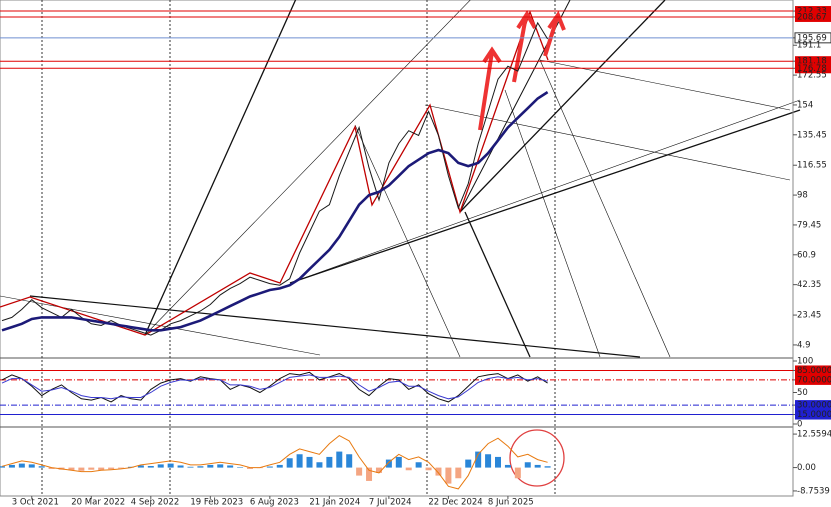  What do you see at coordinates (802, 393) in the screenshot?
I see `y-tick-label: 50` at bounding box center [802, 393].